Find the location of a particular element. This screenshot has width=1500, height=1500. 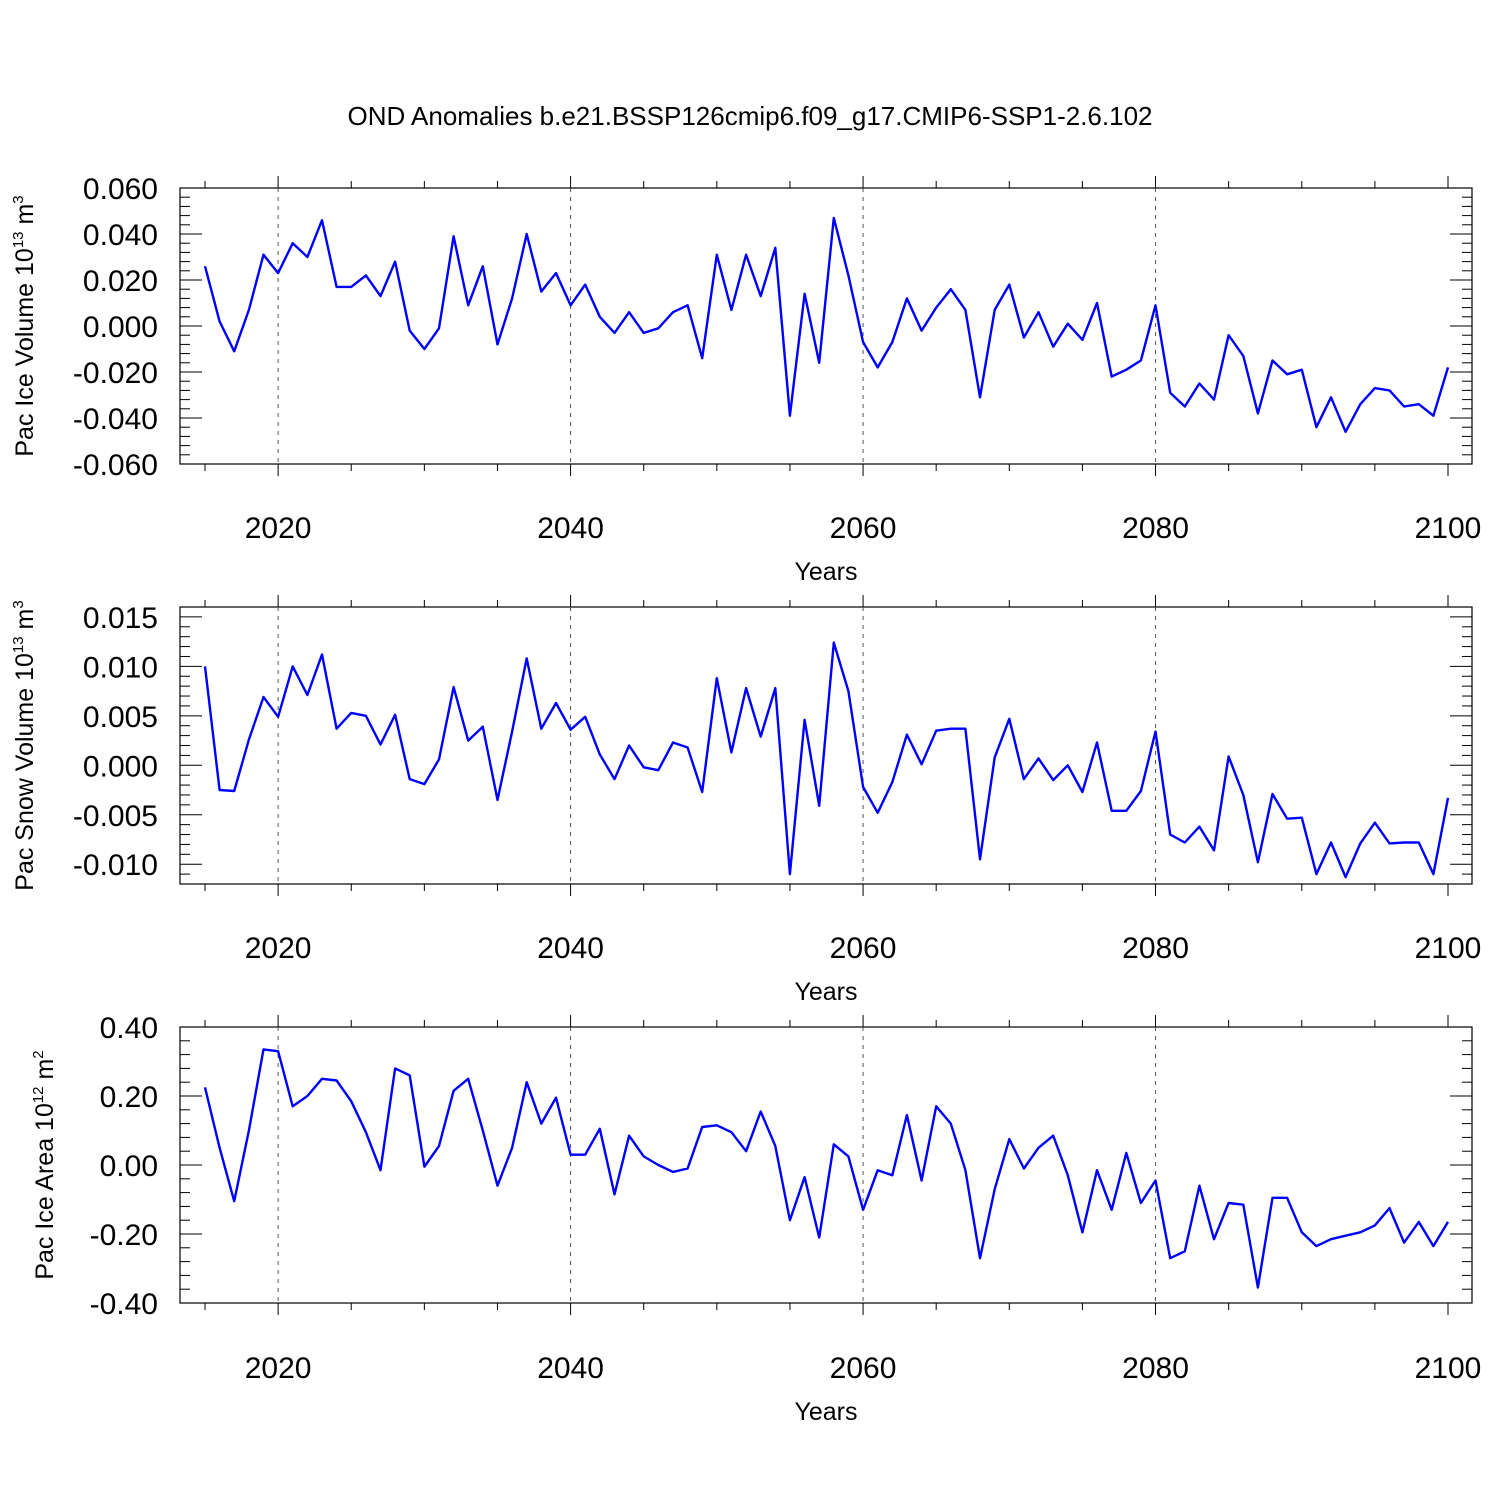

y-tick-label: 0.040 is located at coordinates (120, 235).